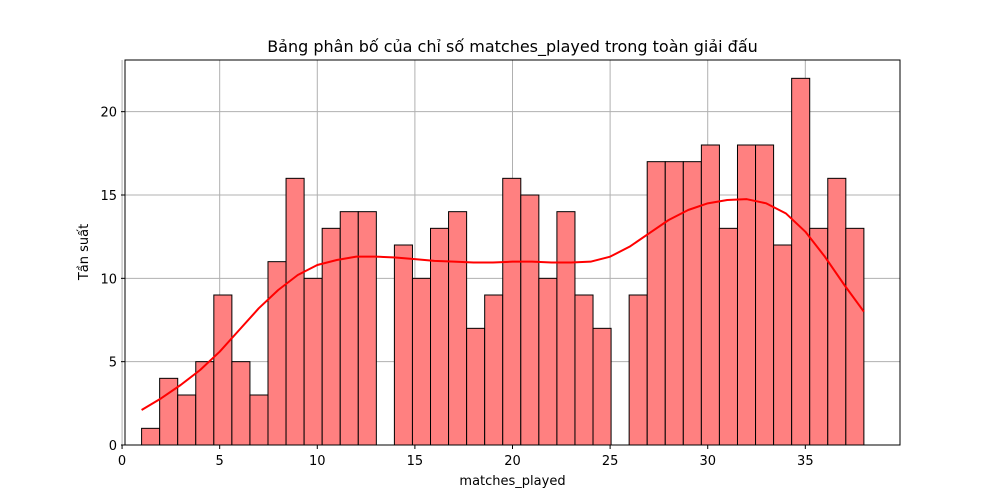 The width and height of the screenshot is (1000, 504). What do you see at coordinates (466, 457) in the screenshot?
I see `x-axis-ticks: 0 5 10 15 20 25 30 35` at bounding box center [466, 457].